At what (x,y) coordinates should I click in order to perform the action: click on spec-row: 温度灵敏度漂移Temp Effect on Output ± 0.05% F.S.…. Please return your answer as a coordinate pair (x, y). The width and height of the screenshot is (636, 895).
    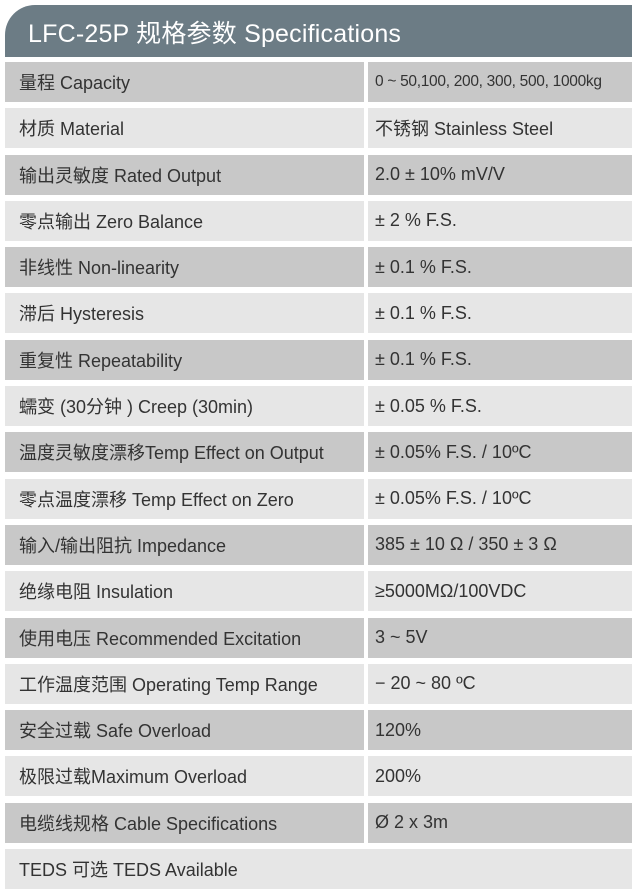
    Looking at the image, I should click on (318, 452).